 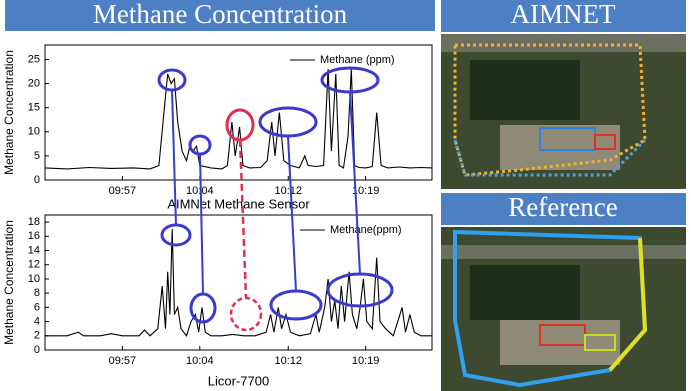 I want to click on y-tick-label: 4, so click(x=37, y=321).